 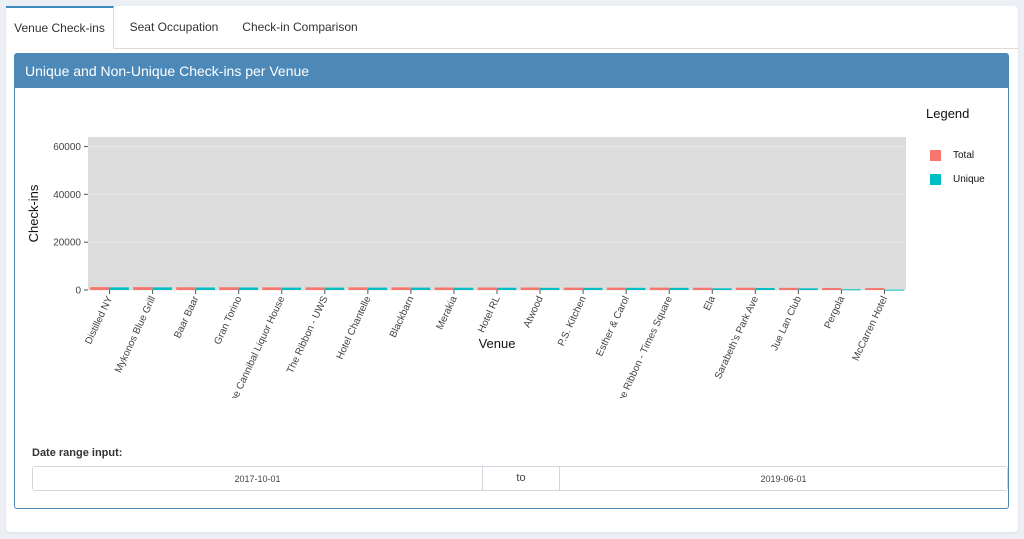 What do you see at coordinates (135, 335) in the screenshot?
I see `x-tick-label: Mykonos Blue Grill` at bounding box center [135, 335].